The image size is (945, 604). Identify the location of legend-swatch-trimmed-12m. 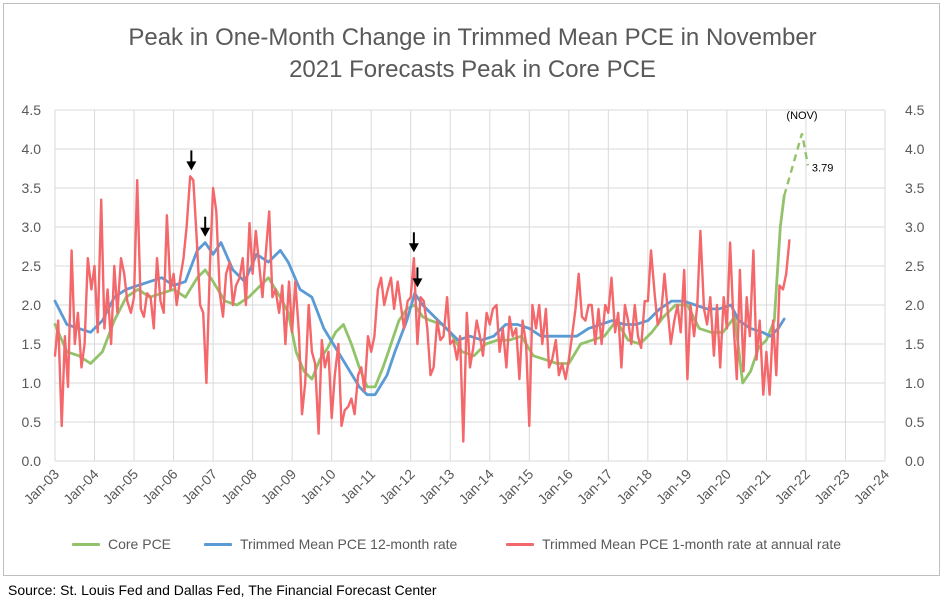
(218, 544).